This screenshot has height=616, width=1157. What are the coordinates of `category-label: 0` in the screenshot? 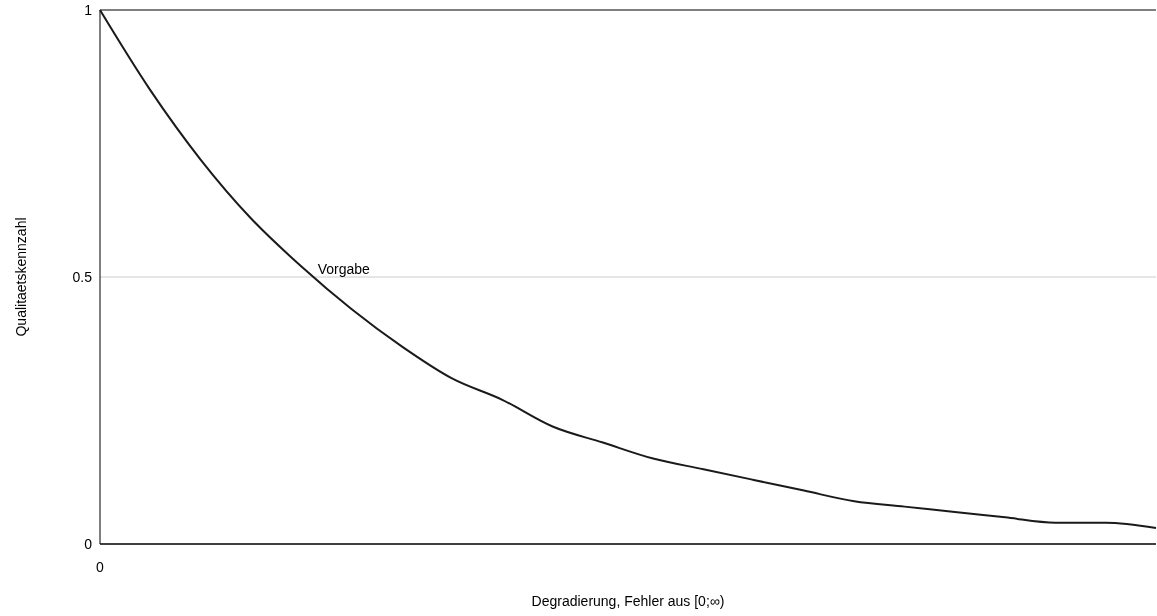 It's located at (100, 567).